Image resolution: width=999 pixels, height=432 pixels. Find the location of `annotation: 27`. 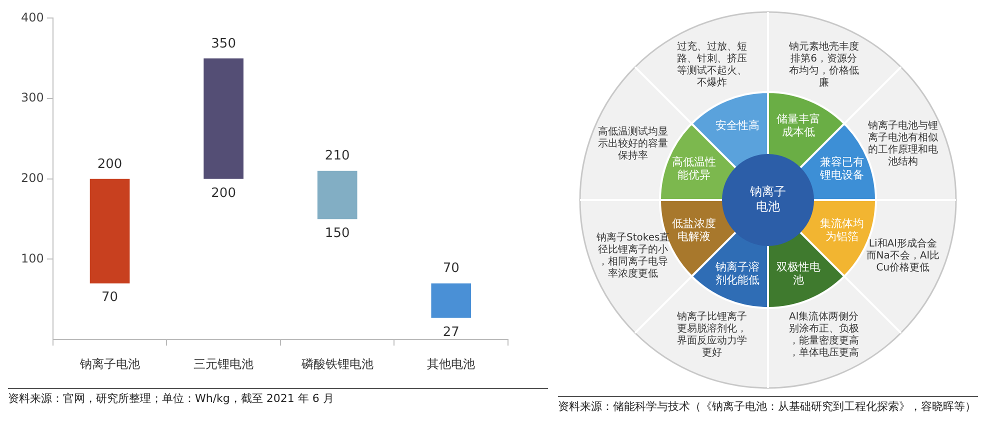

annotation: 27 is located at coordinates (451, 332).